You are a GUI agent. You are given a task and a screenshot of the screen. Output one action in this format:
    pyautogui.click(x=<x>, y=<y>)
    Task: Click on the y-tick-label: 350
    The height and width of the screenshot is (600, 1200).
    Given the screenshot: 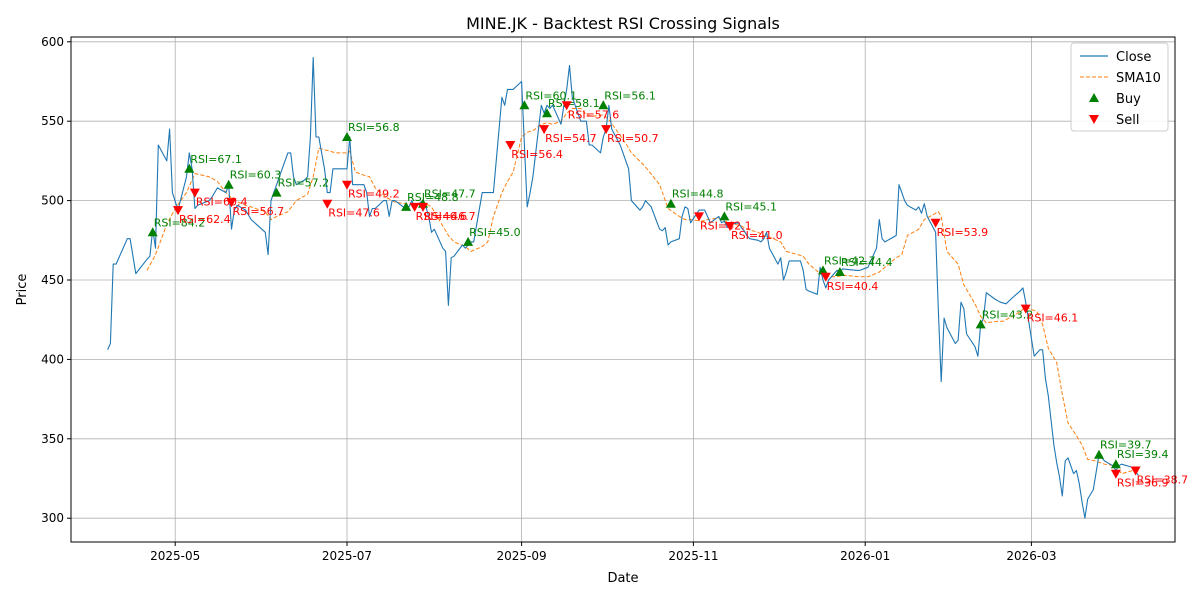 What is the action you would take?
    pyautogui.click(x=52, y=439)
    